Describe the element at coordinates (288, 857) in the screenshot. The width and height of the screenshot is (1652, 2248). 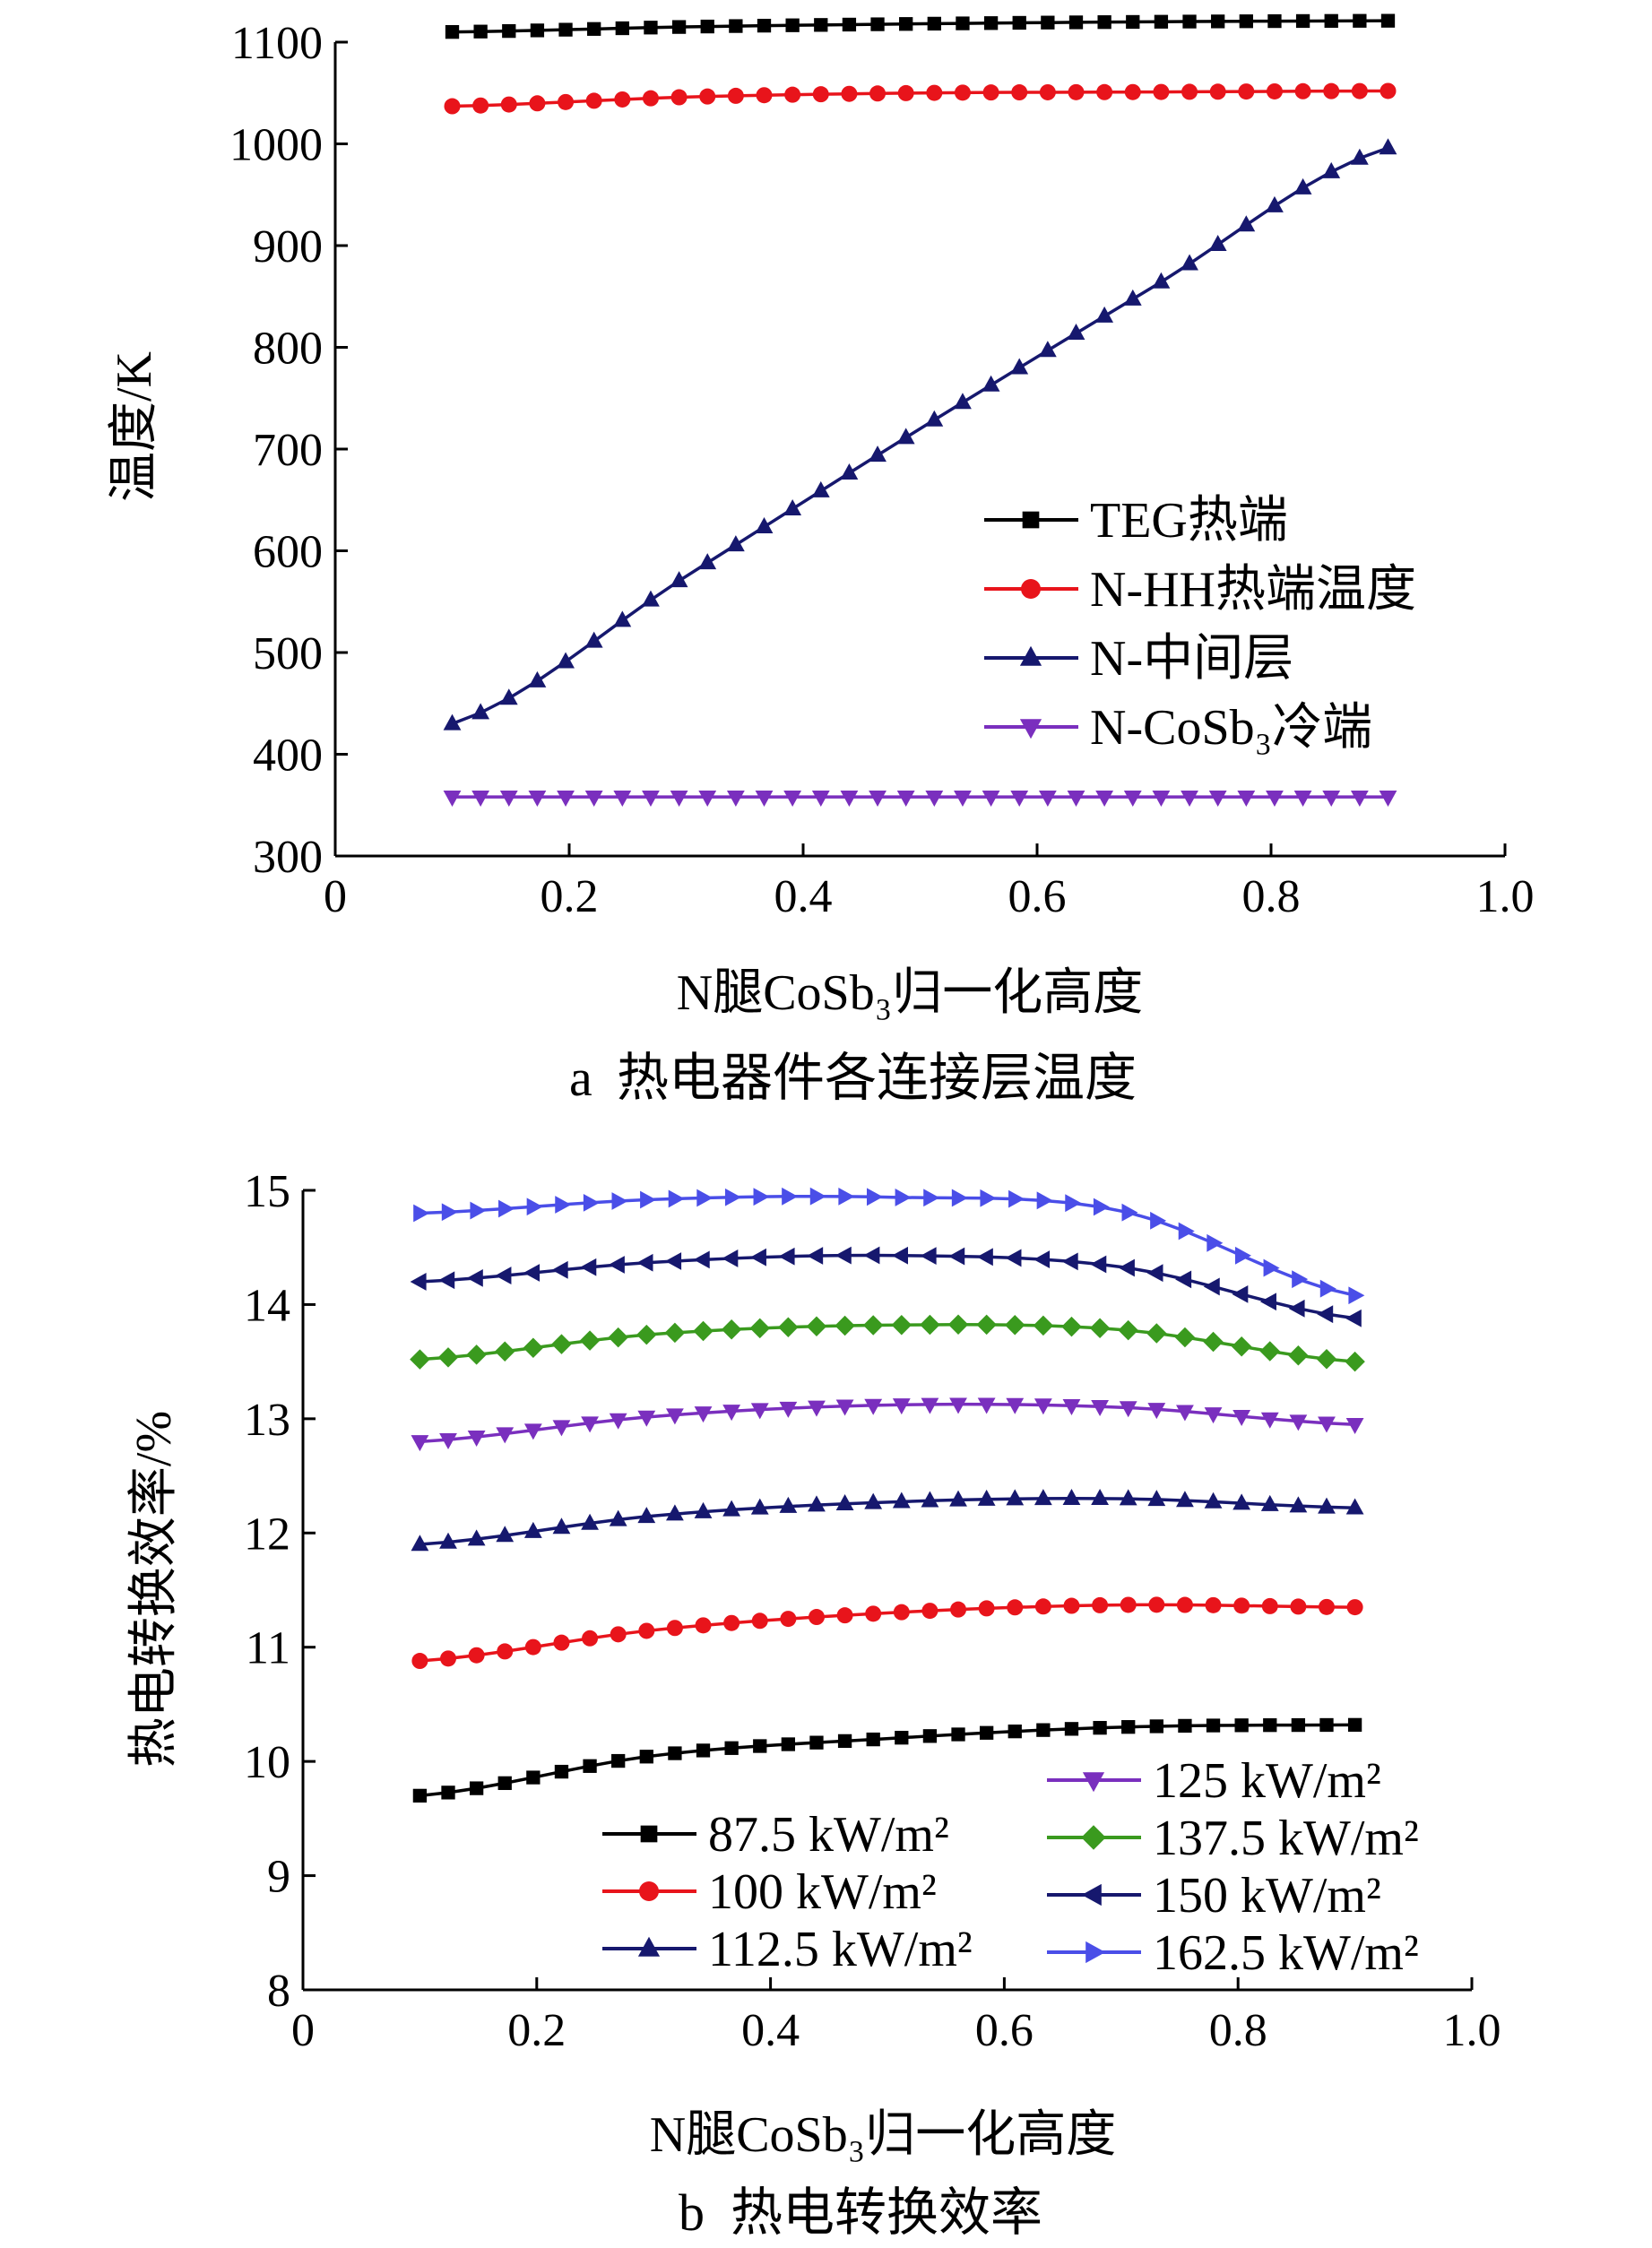
I see `panel-a-y-tick-label: 300` at that location.